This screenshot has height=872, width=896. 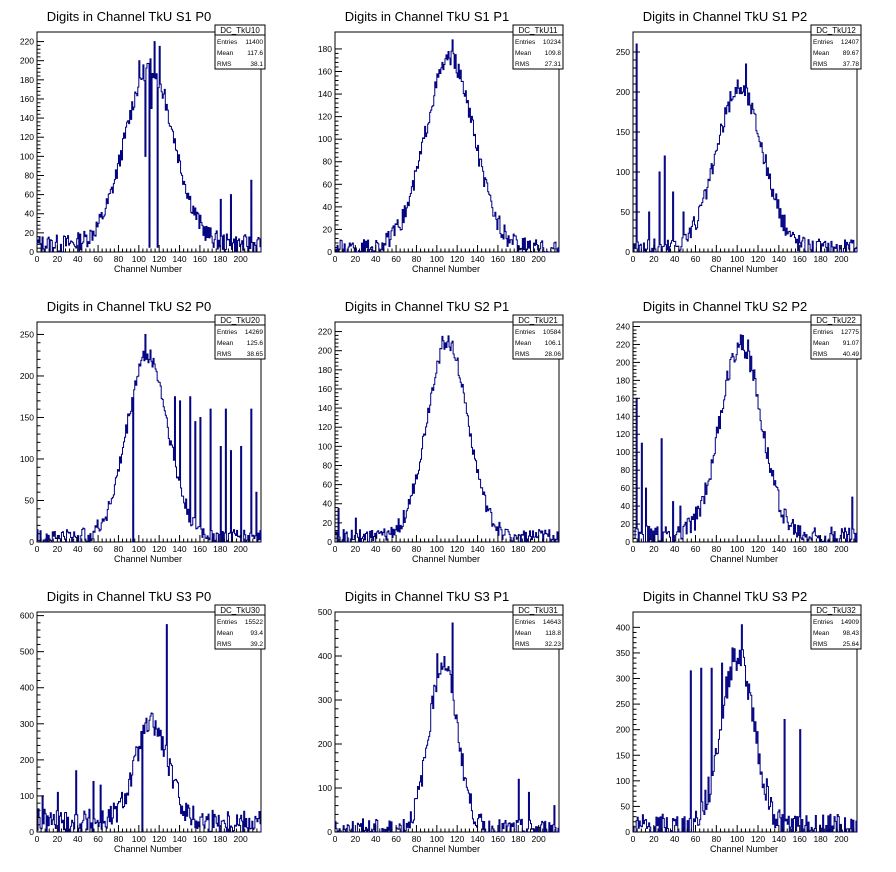 I want to click on y-tick-label: 220, so click(x=623, y=344).